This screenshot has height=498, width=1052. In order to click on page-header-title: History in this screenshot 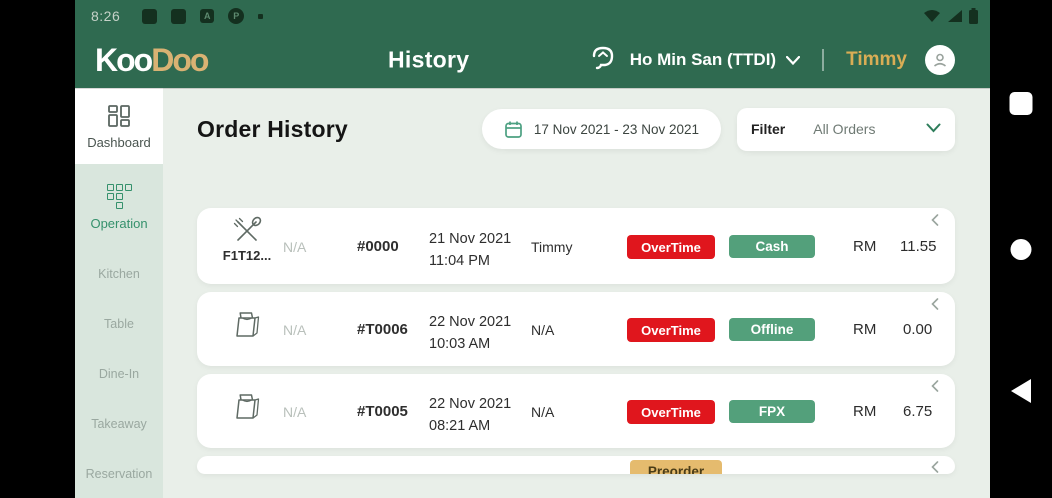, I will do `click(429, 59)`.